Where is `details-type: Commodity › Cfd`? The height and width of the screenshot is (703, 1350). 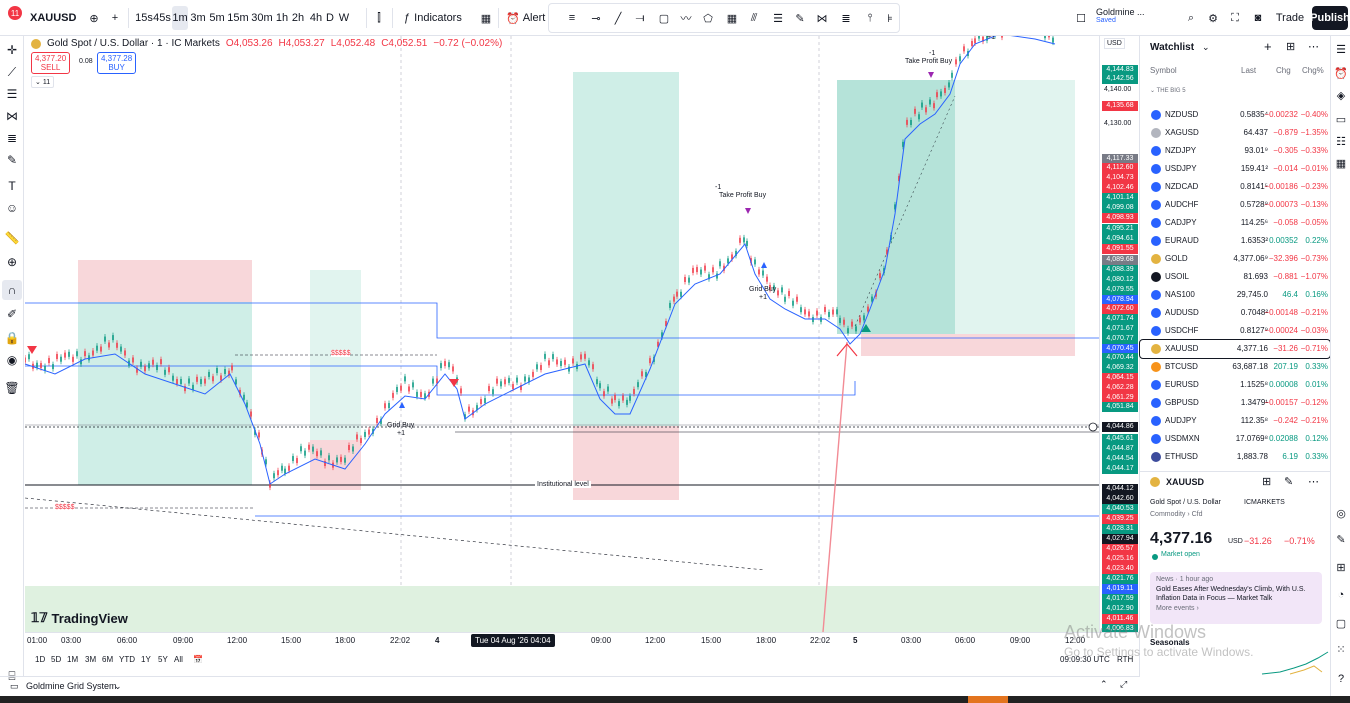
details-type: Commodity › Cfd is located at coordinates (1176, 514).